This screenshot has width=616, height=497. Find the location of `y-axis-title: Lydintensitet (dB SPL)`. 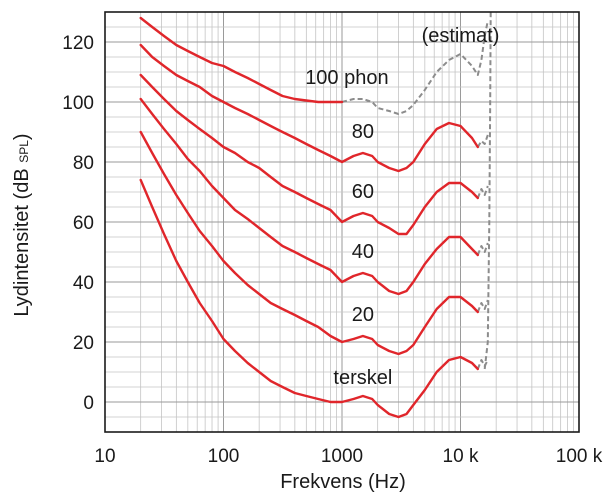

y-axis-title: Lydintensitet (dB SPL) is located at coordinates (22, 224).